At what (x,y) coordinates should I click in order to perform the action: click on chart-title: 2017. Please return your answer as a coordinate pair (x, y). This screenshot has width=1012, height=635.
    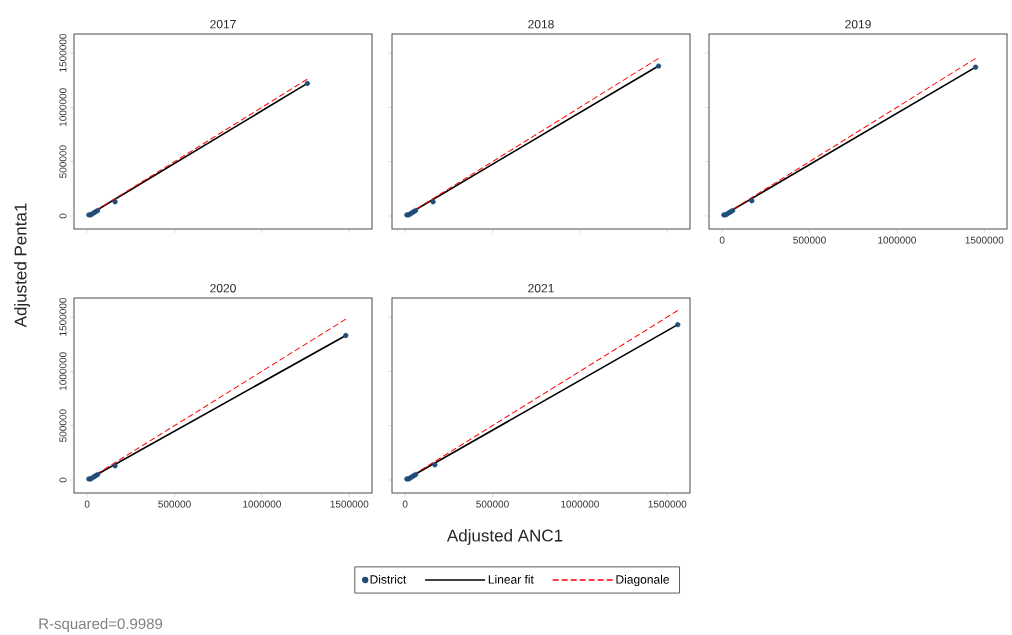
    Looking at the image, I should click on (223, 24).